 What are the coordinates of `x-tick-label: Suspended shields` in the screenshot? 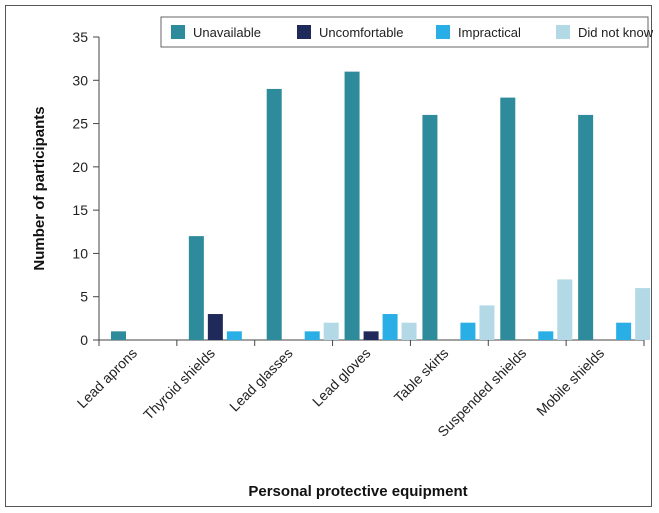 It's located at (481, 392).